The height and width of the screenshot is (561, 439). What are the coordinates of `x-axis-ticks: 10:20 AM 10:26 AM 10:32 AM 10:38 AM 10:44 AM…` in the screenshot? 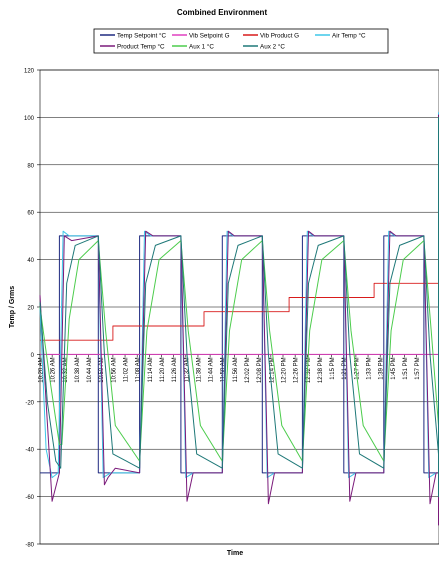 It's located at (230, 368).